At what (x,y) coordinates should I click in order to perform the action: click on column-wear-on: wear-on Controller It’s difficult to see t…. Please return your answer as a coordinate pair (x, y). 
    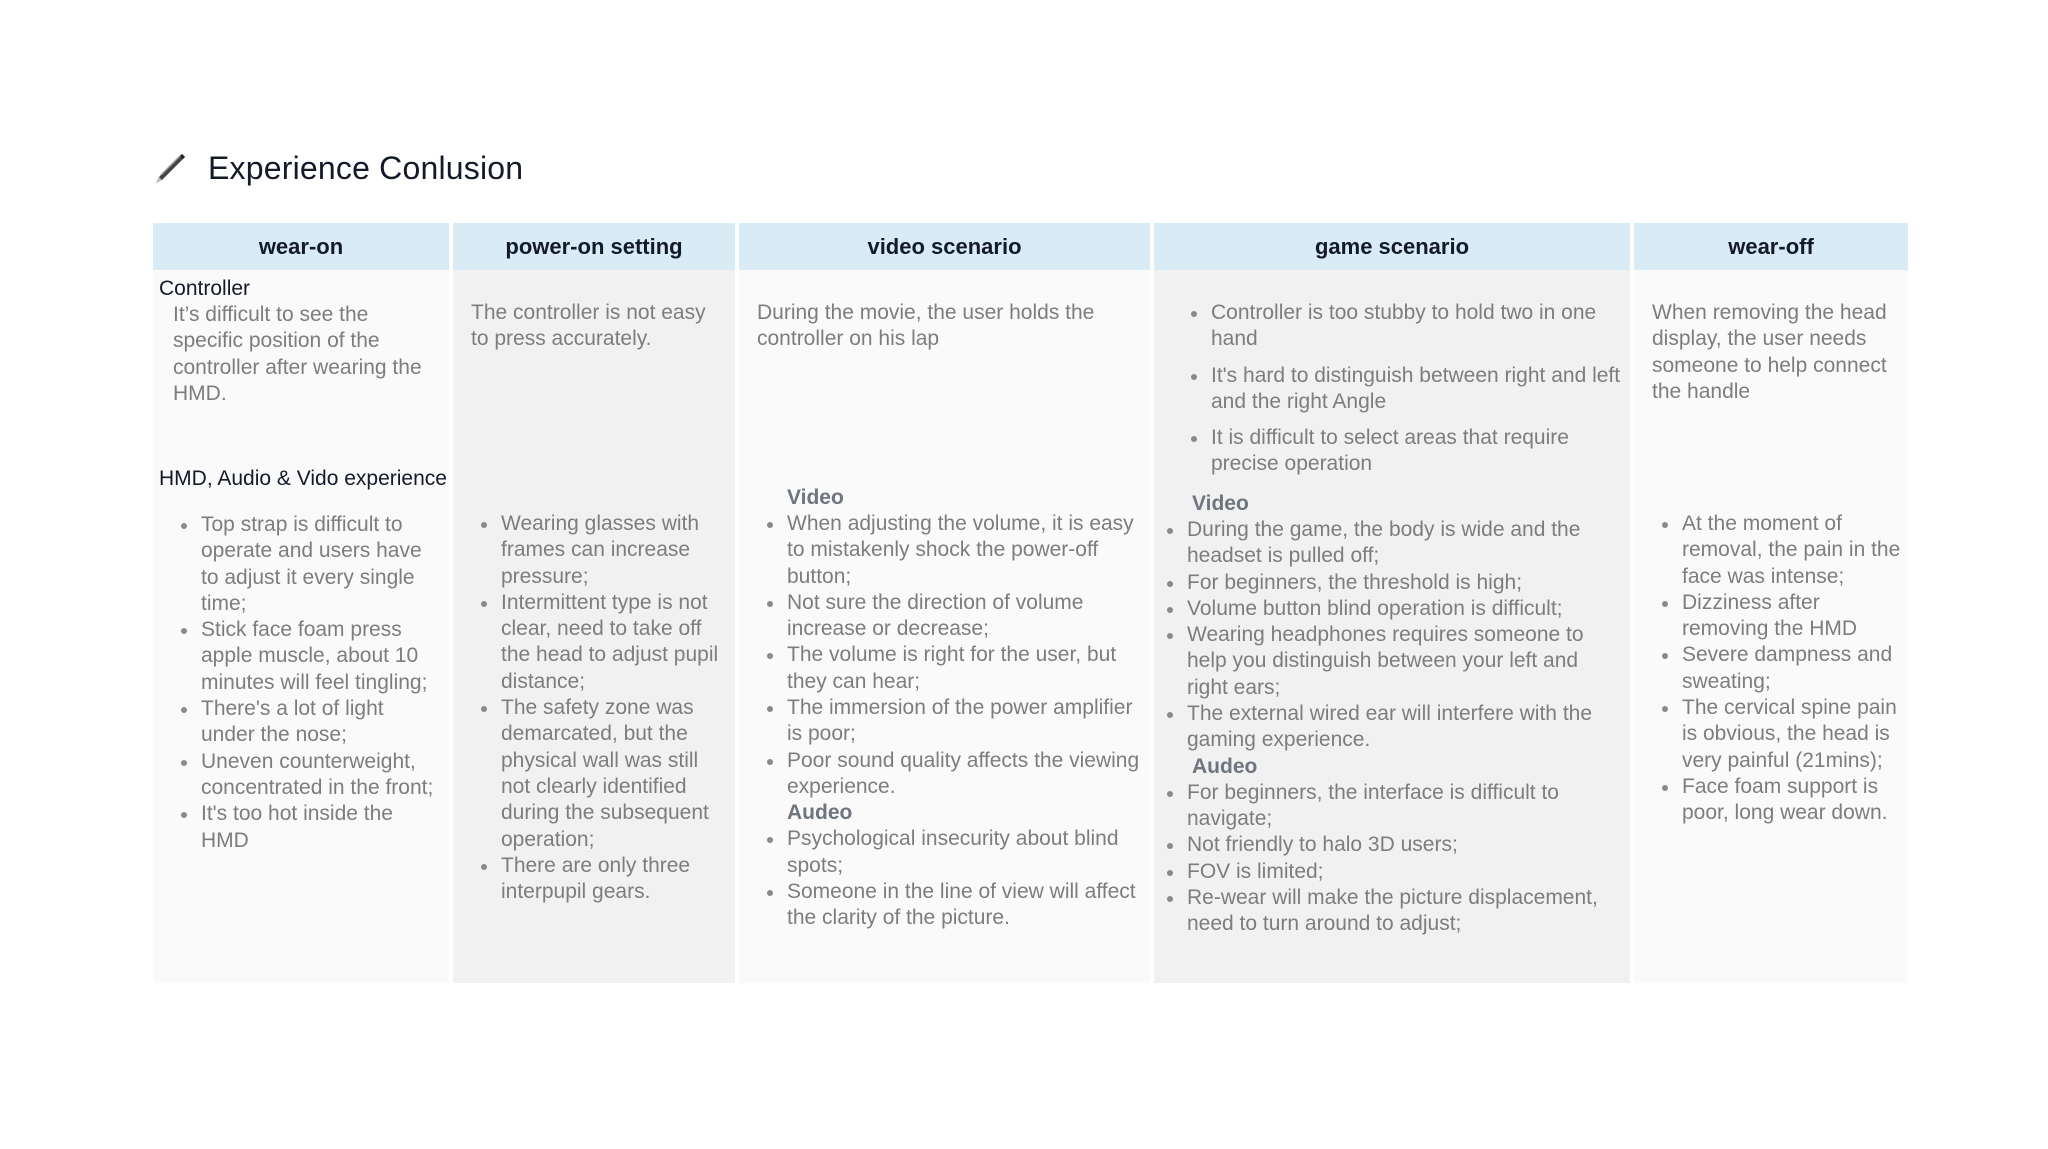
    Looking at the image, I should click on (301, 603).